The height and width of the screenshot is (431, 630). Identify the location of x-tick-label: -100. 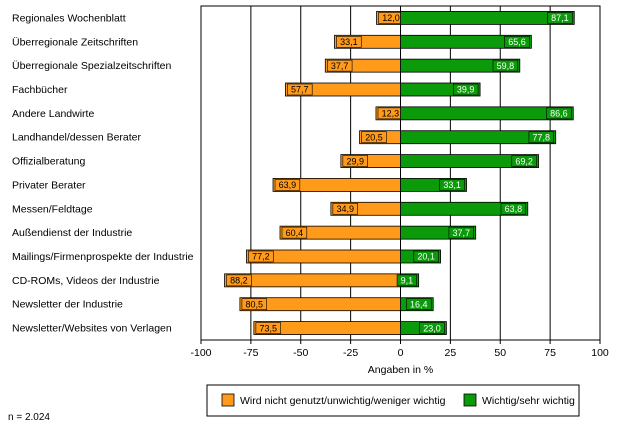
(200, 353).